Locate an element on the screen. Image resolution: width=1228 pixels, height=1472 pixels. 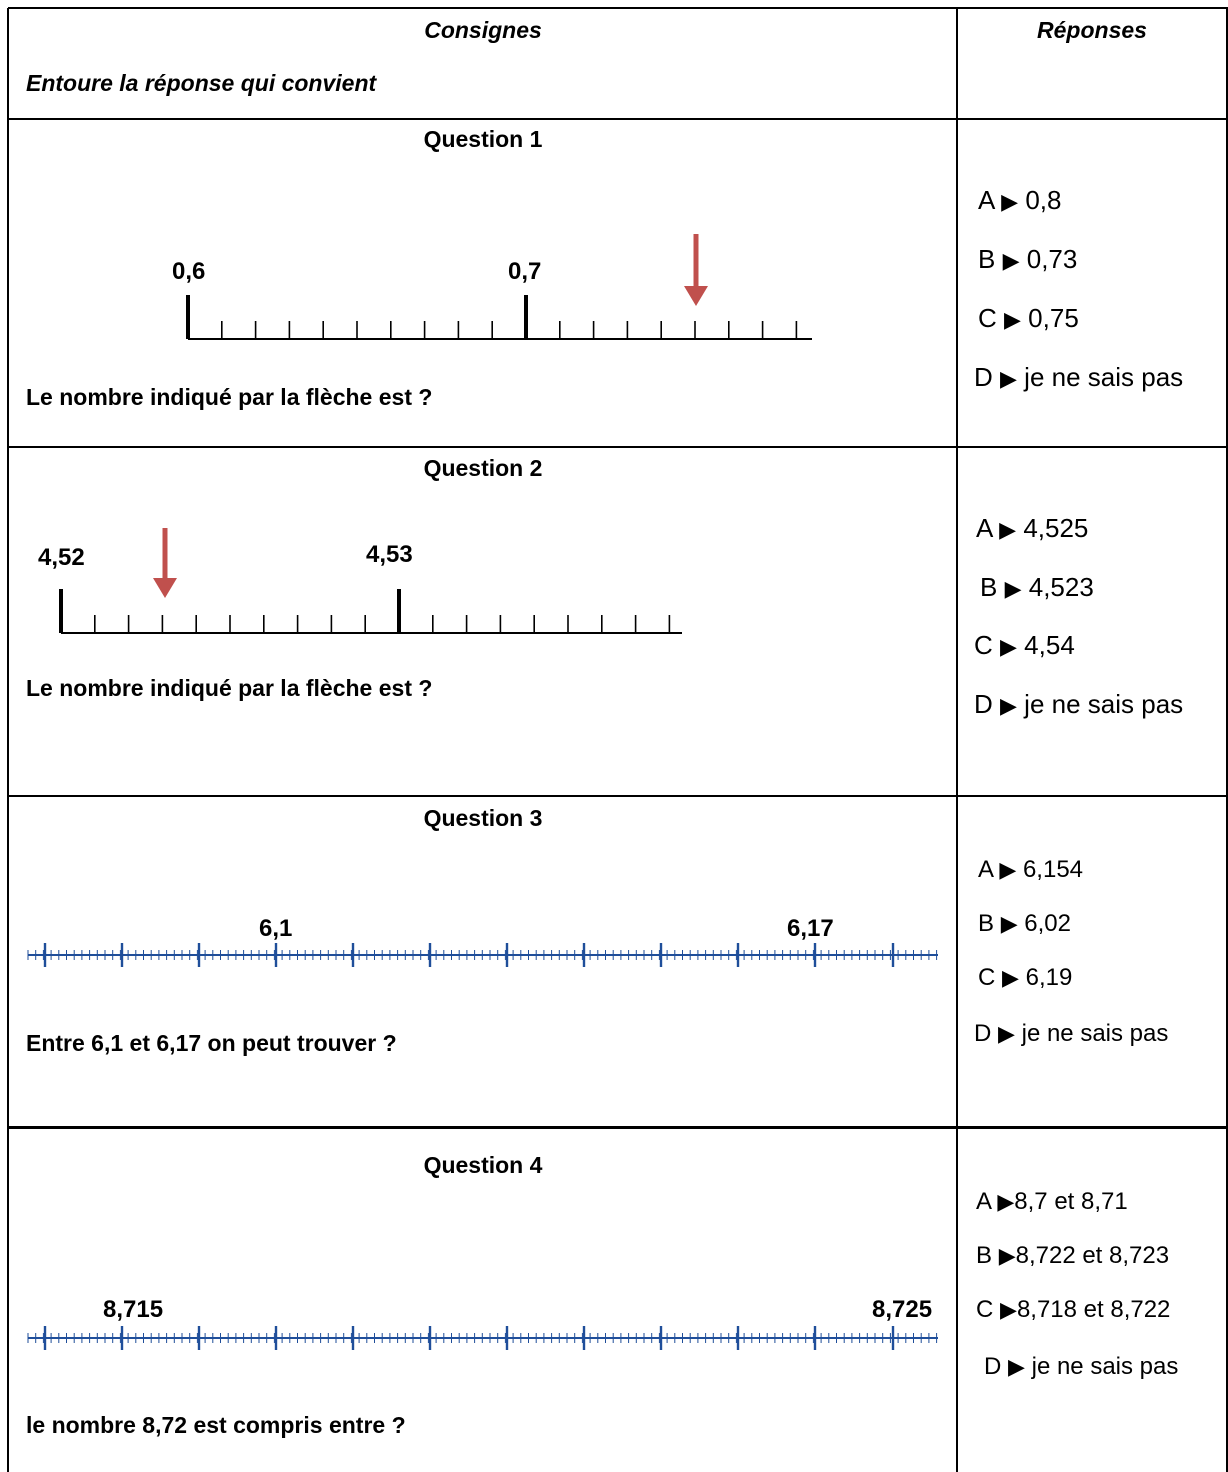
table-border-top is located at coordinates (618, 8).